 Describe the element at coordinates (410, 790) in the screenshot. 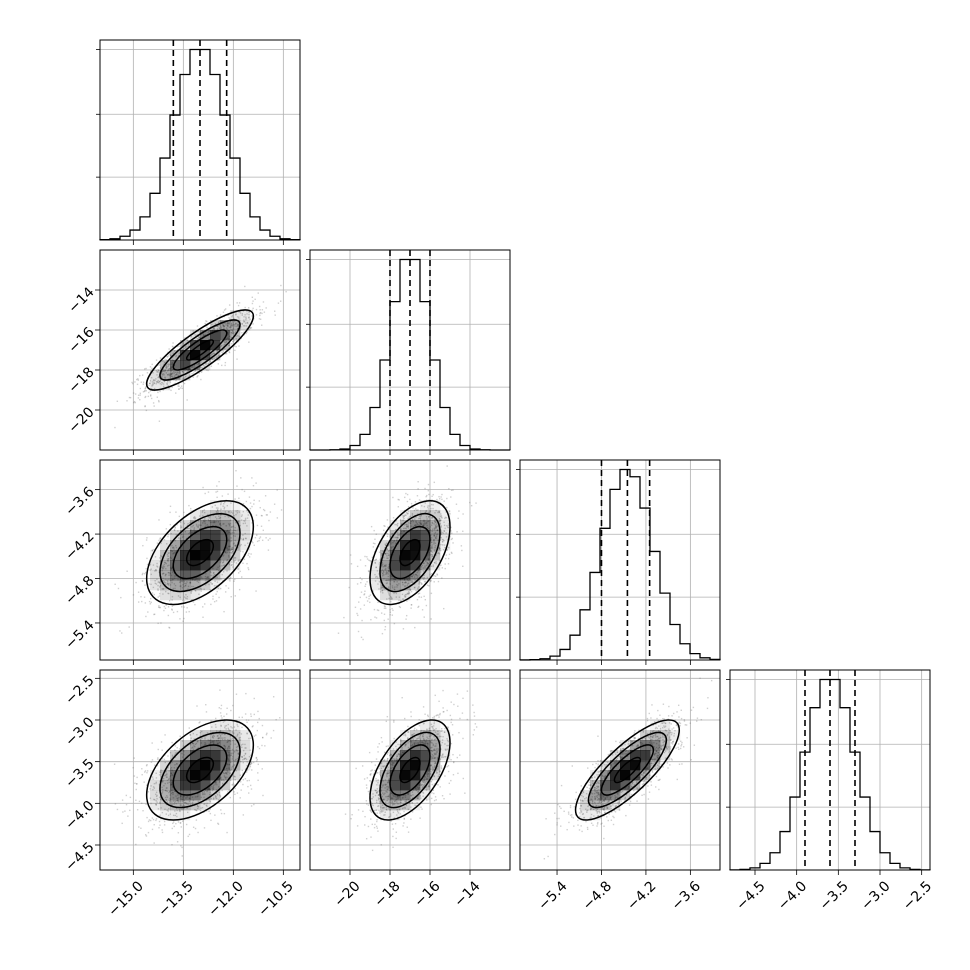

I see `panel-3-1: −20 −18 −16 −14` at that location.